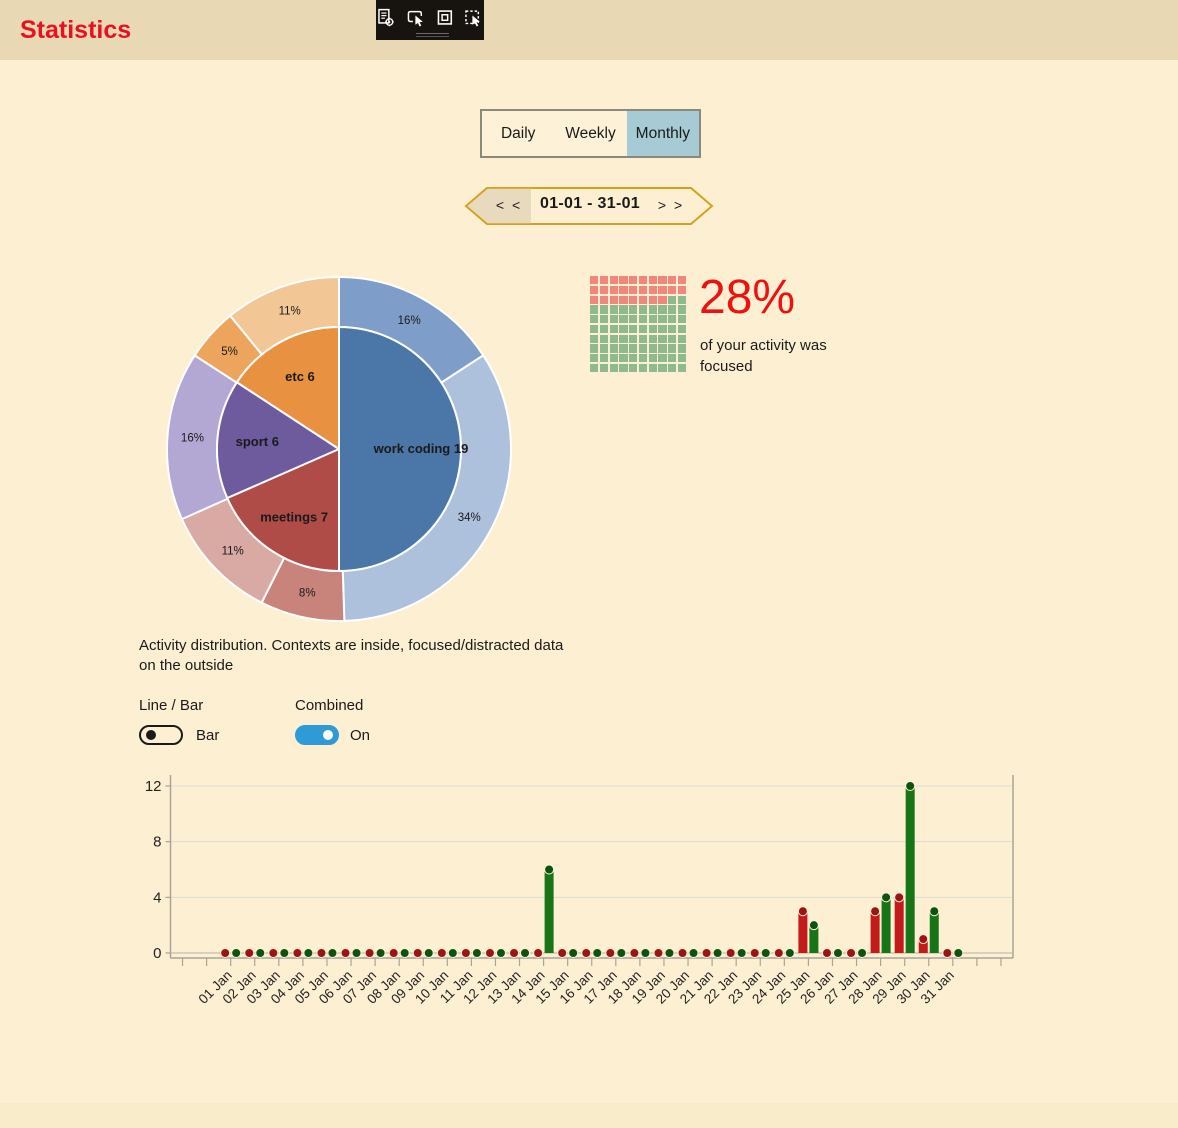 Image resolution: width=1178 pixels, height=1128 pixels. I want to click on page-title: Statistics, so click(76, 30).